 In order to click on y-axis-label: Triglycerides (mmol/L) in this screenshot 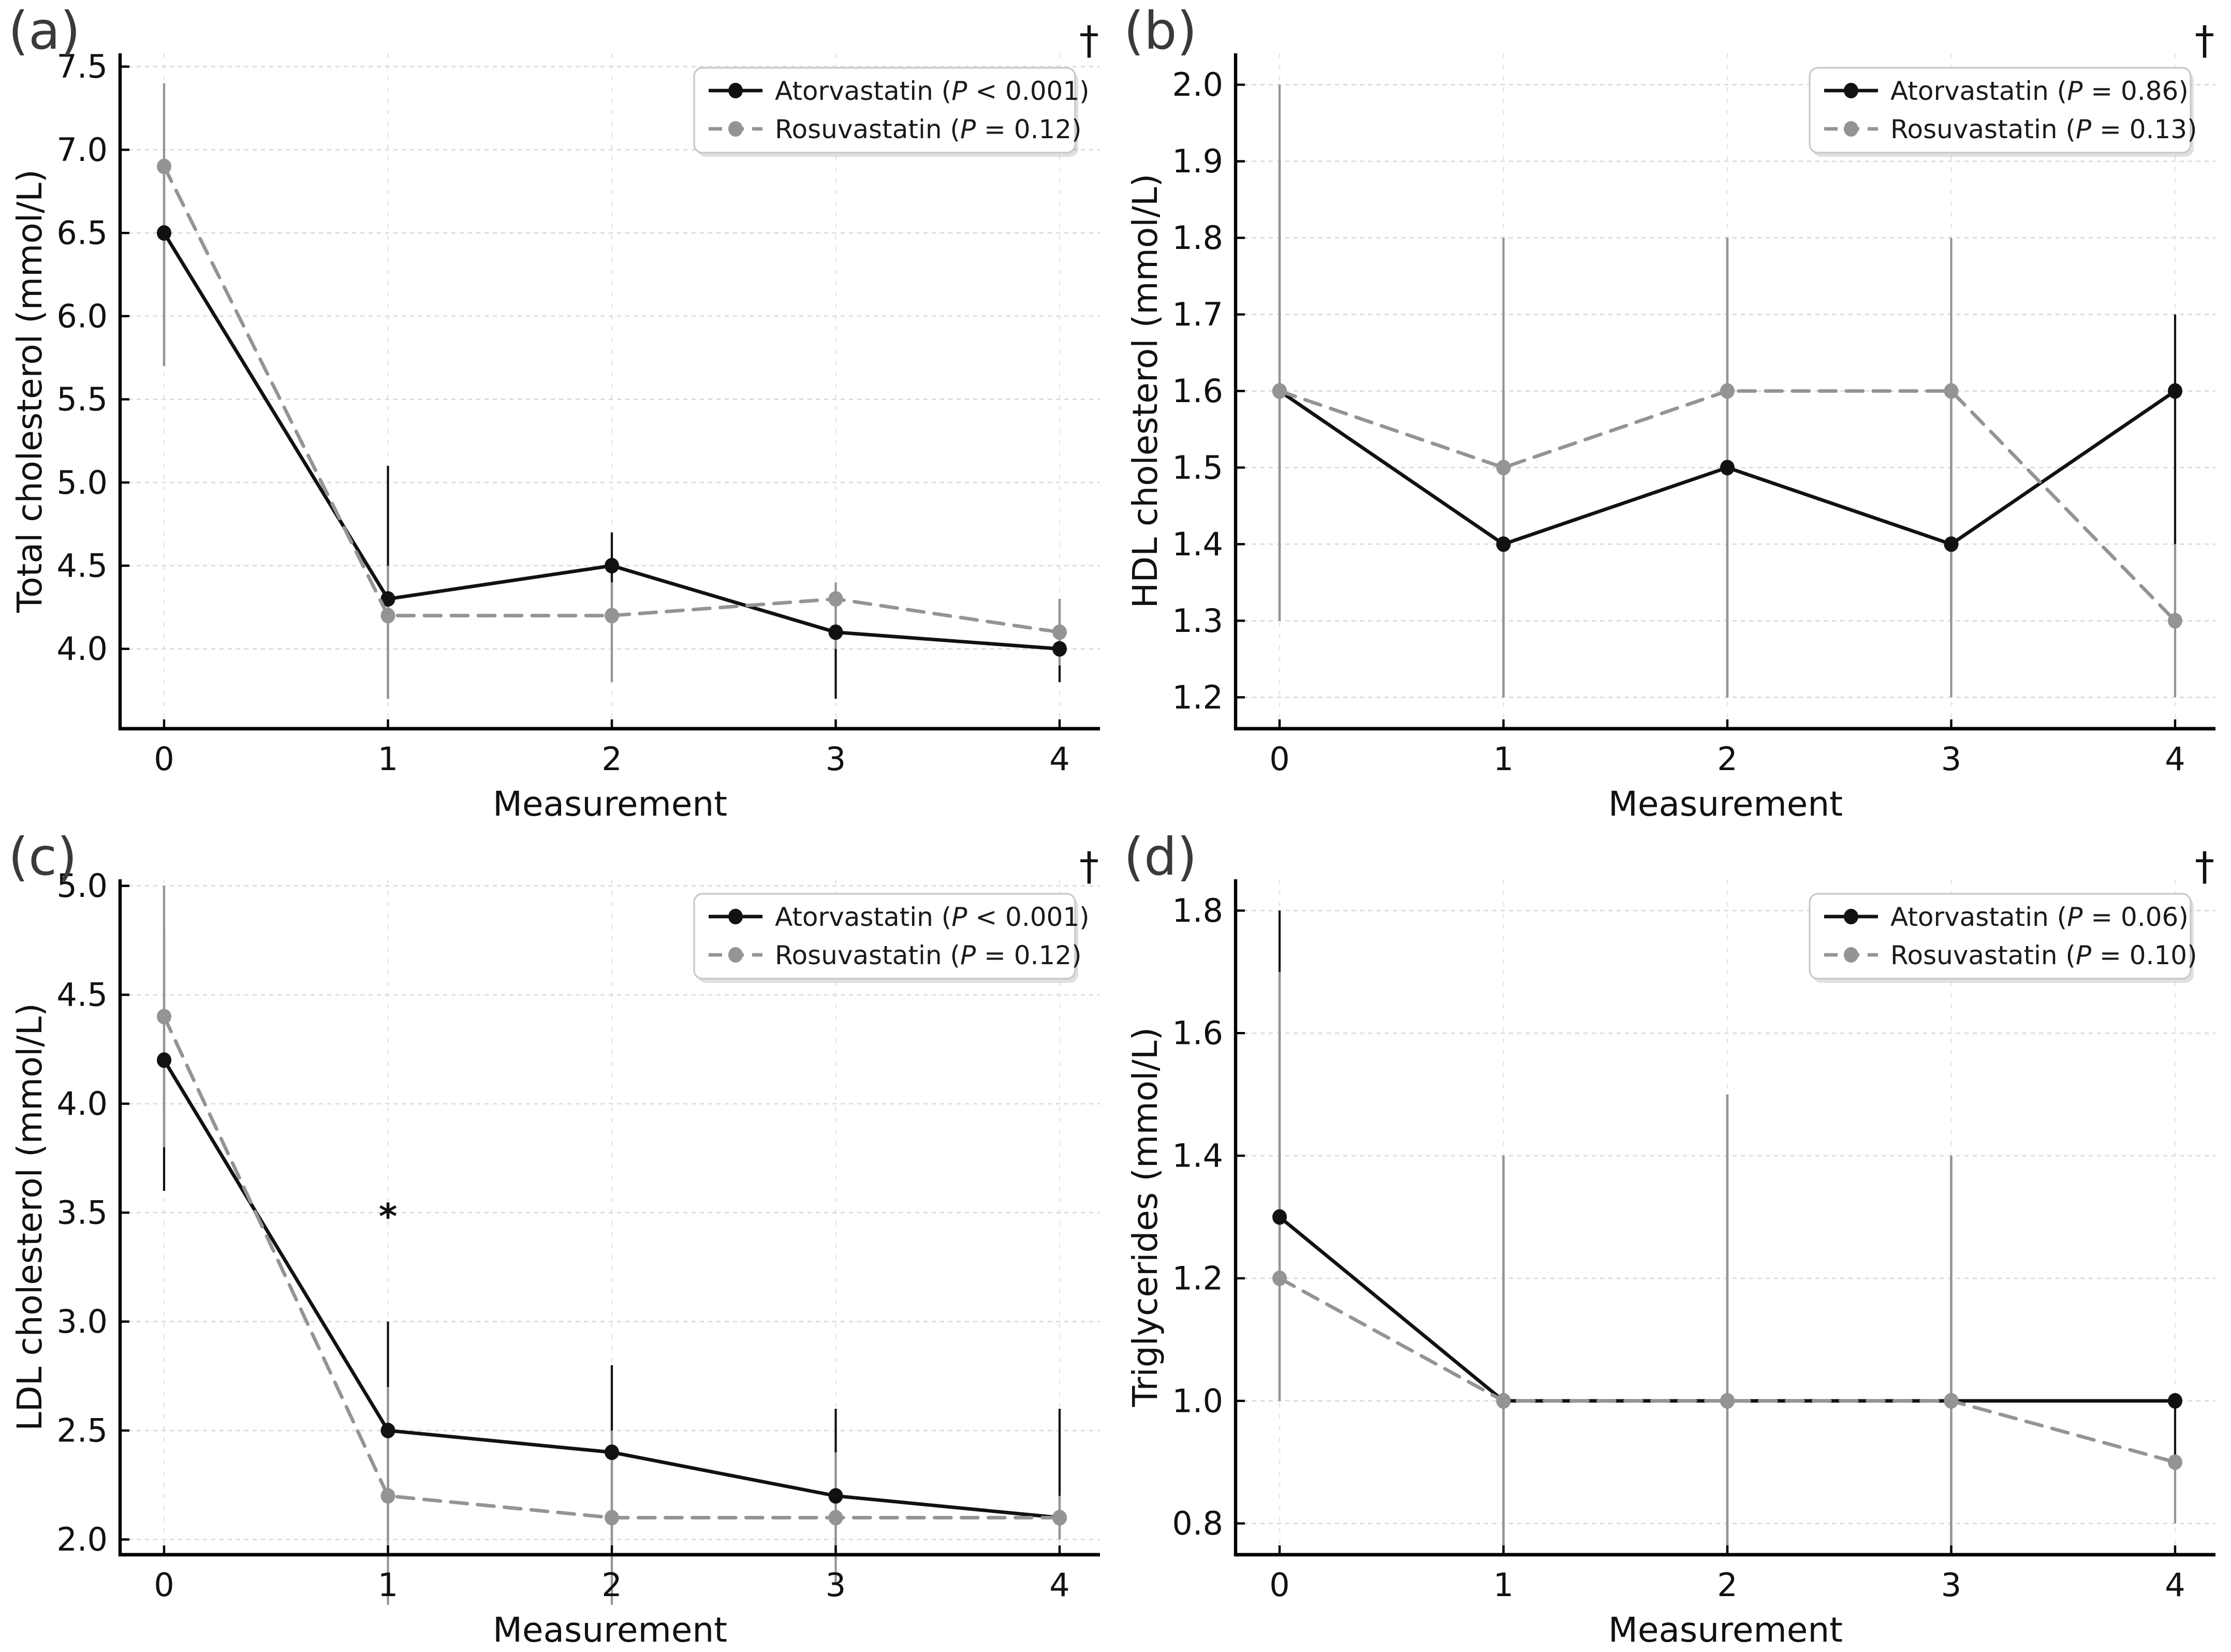, I will do `click(1145, 1217)`.